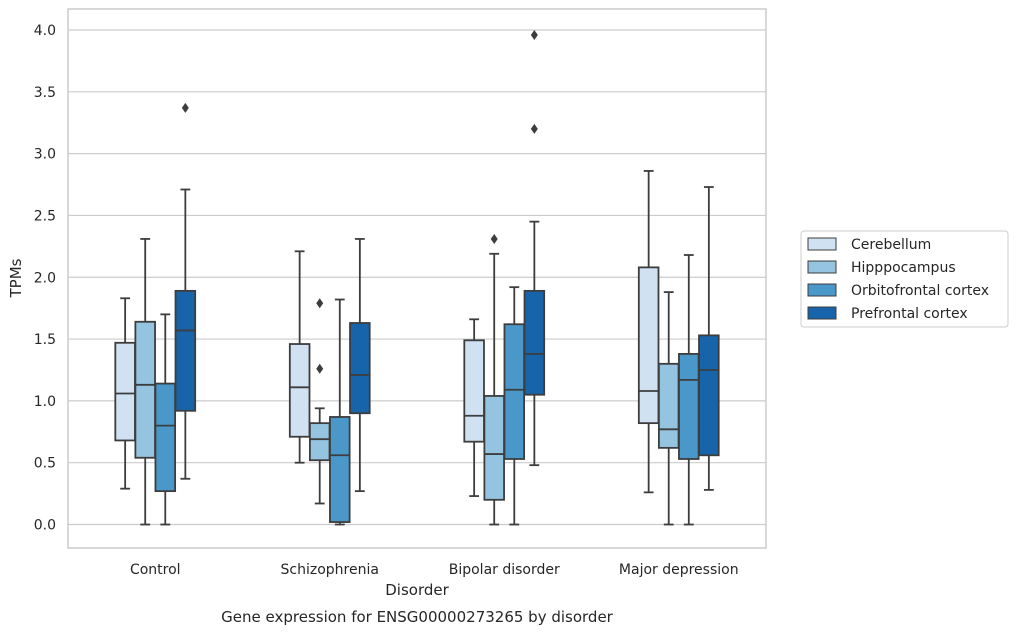  Describe the element at coordinates (45, 402) in the screenshot. I see `y-tick-label: 1.0` at that location.